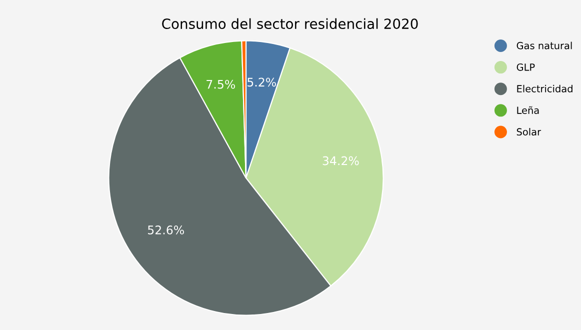 The height and width of the screenshot is (330, 581). I want to click on legend-label: Solar, so click(529, 132).